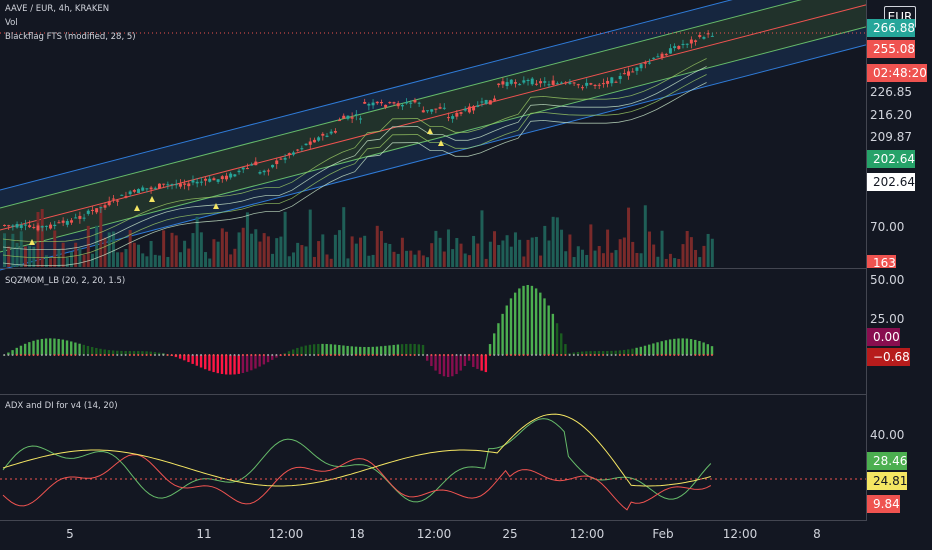 The image size is (932, 550). Describe the element at coordinates (891, 92) in the screenshot. I see `price-label: 226.85` at that location.